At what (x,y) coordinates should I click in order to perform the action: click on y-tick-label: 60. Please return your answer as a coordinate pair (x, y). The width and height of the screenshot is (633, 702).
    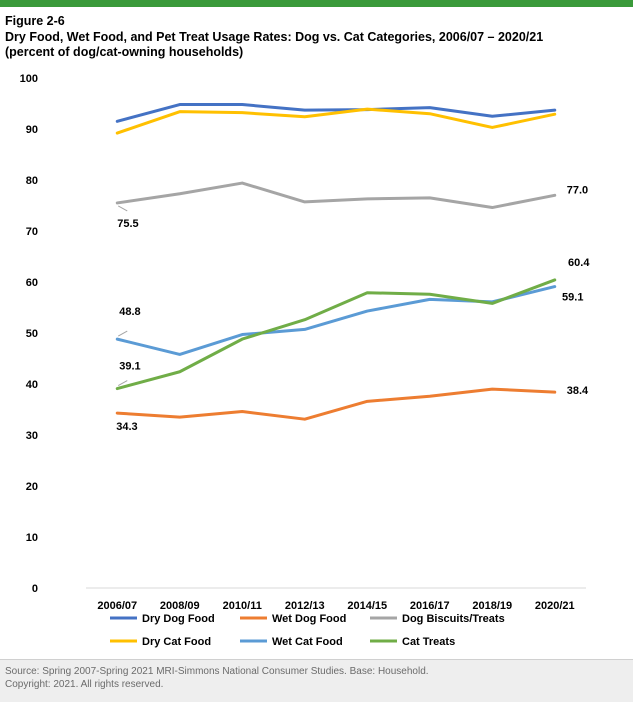
    Looking at the image, I should click on (32, 283).